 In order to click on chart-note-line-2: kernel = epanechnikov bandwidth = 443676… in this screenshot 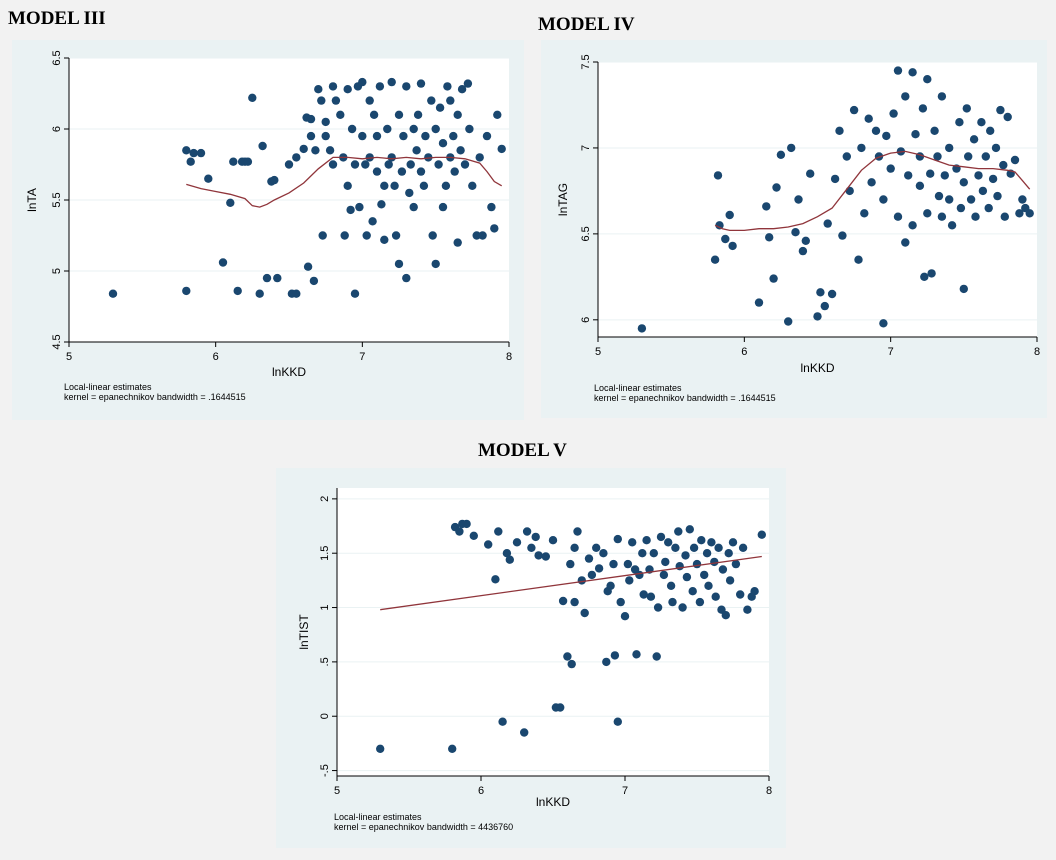, I will do `click(424, 827)`.